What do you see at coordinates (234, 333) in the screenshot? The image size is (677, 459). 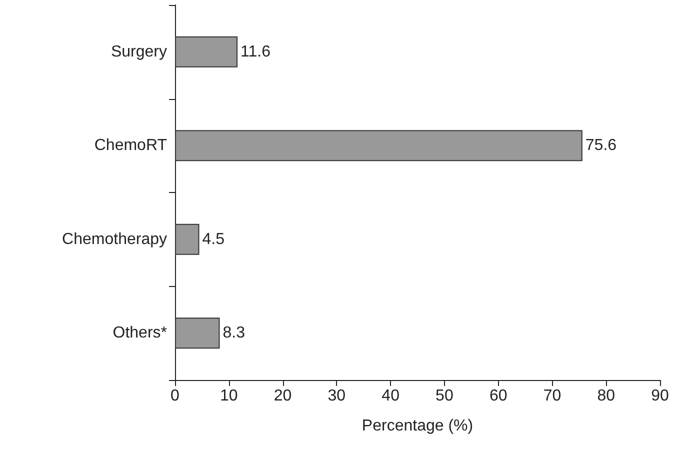 I see `data-label: 8.3` at bounding box center [234, 333].